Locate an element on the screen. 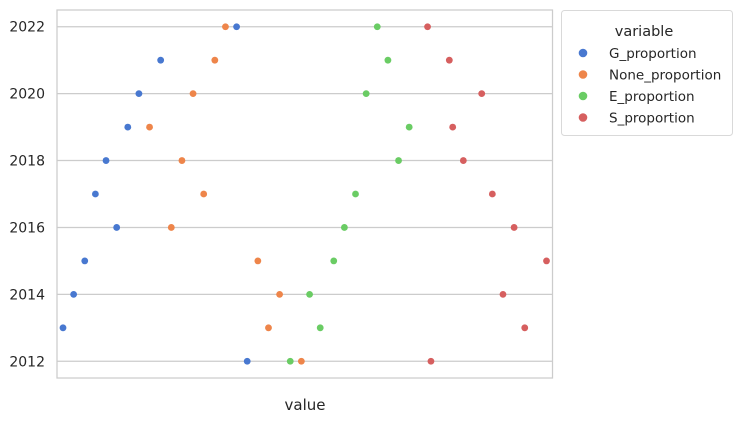 Image resolution: width=739 pixels, height=423 pixels. y-tick-labels: 2012 2014 2016 2018 2020 2022 is located at coordinates (27, 195).